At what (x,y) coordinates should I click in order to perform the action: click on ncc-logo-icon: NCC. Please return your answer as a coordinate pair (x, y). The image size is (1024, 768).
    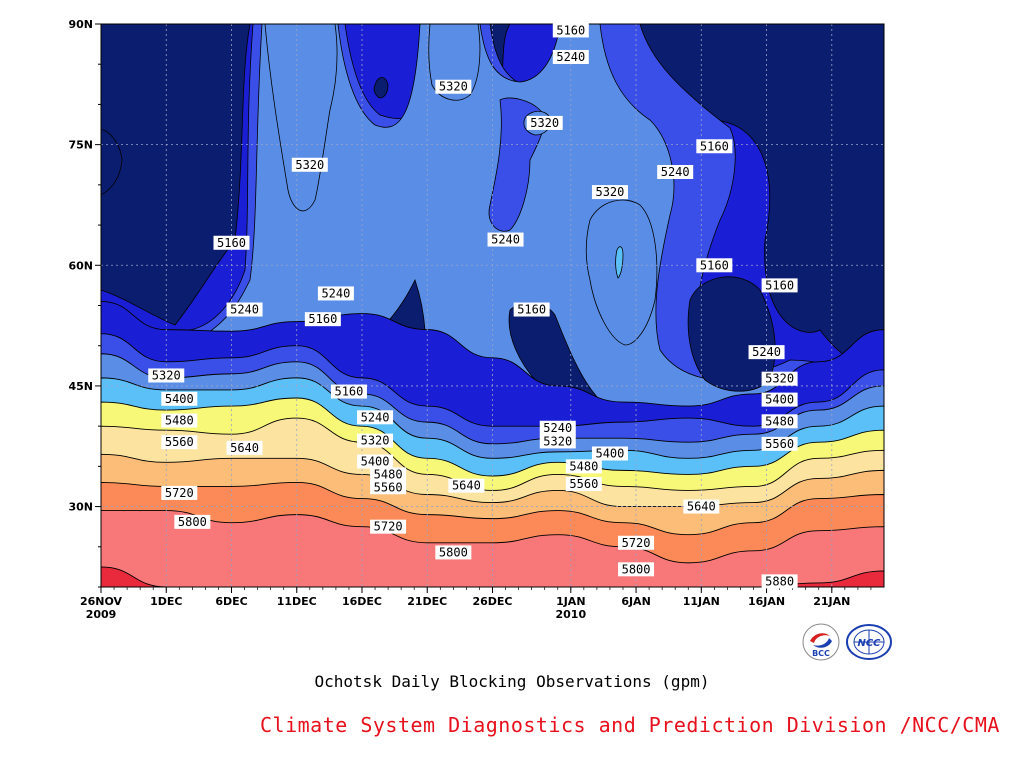
    Looking at the image, I should click on (869, 642).